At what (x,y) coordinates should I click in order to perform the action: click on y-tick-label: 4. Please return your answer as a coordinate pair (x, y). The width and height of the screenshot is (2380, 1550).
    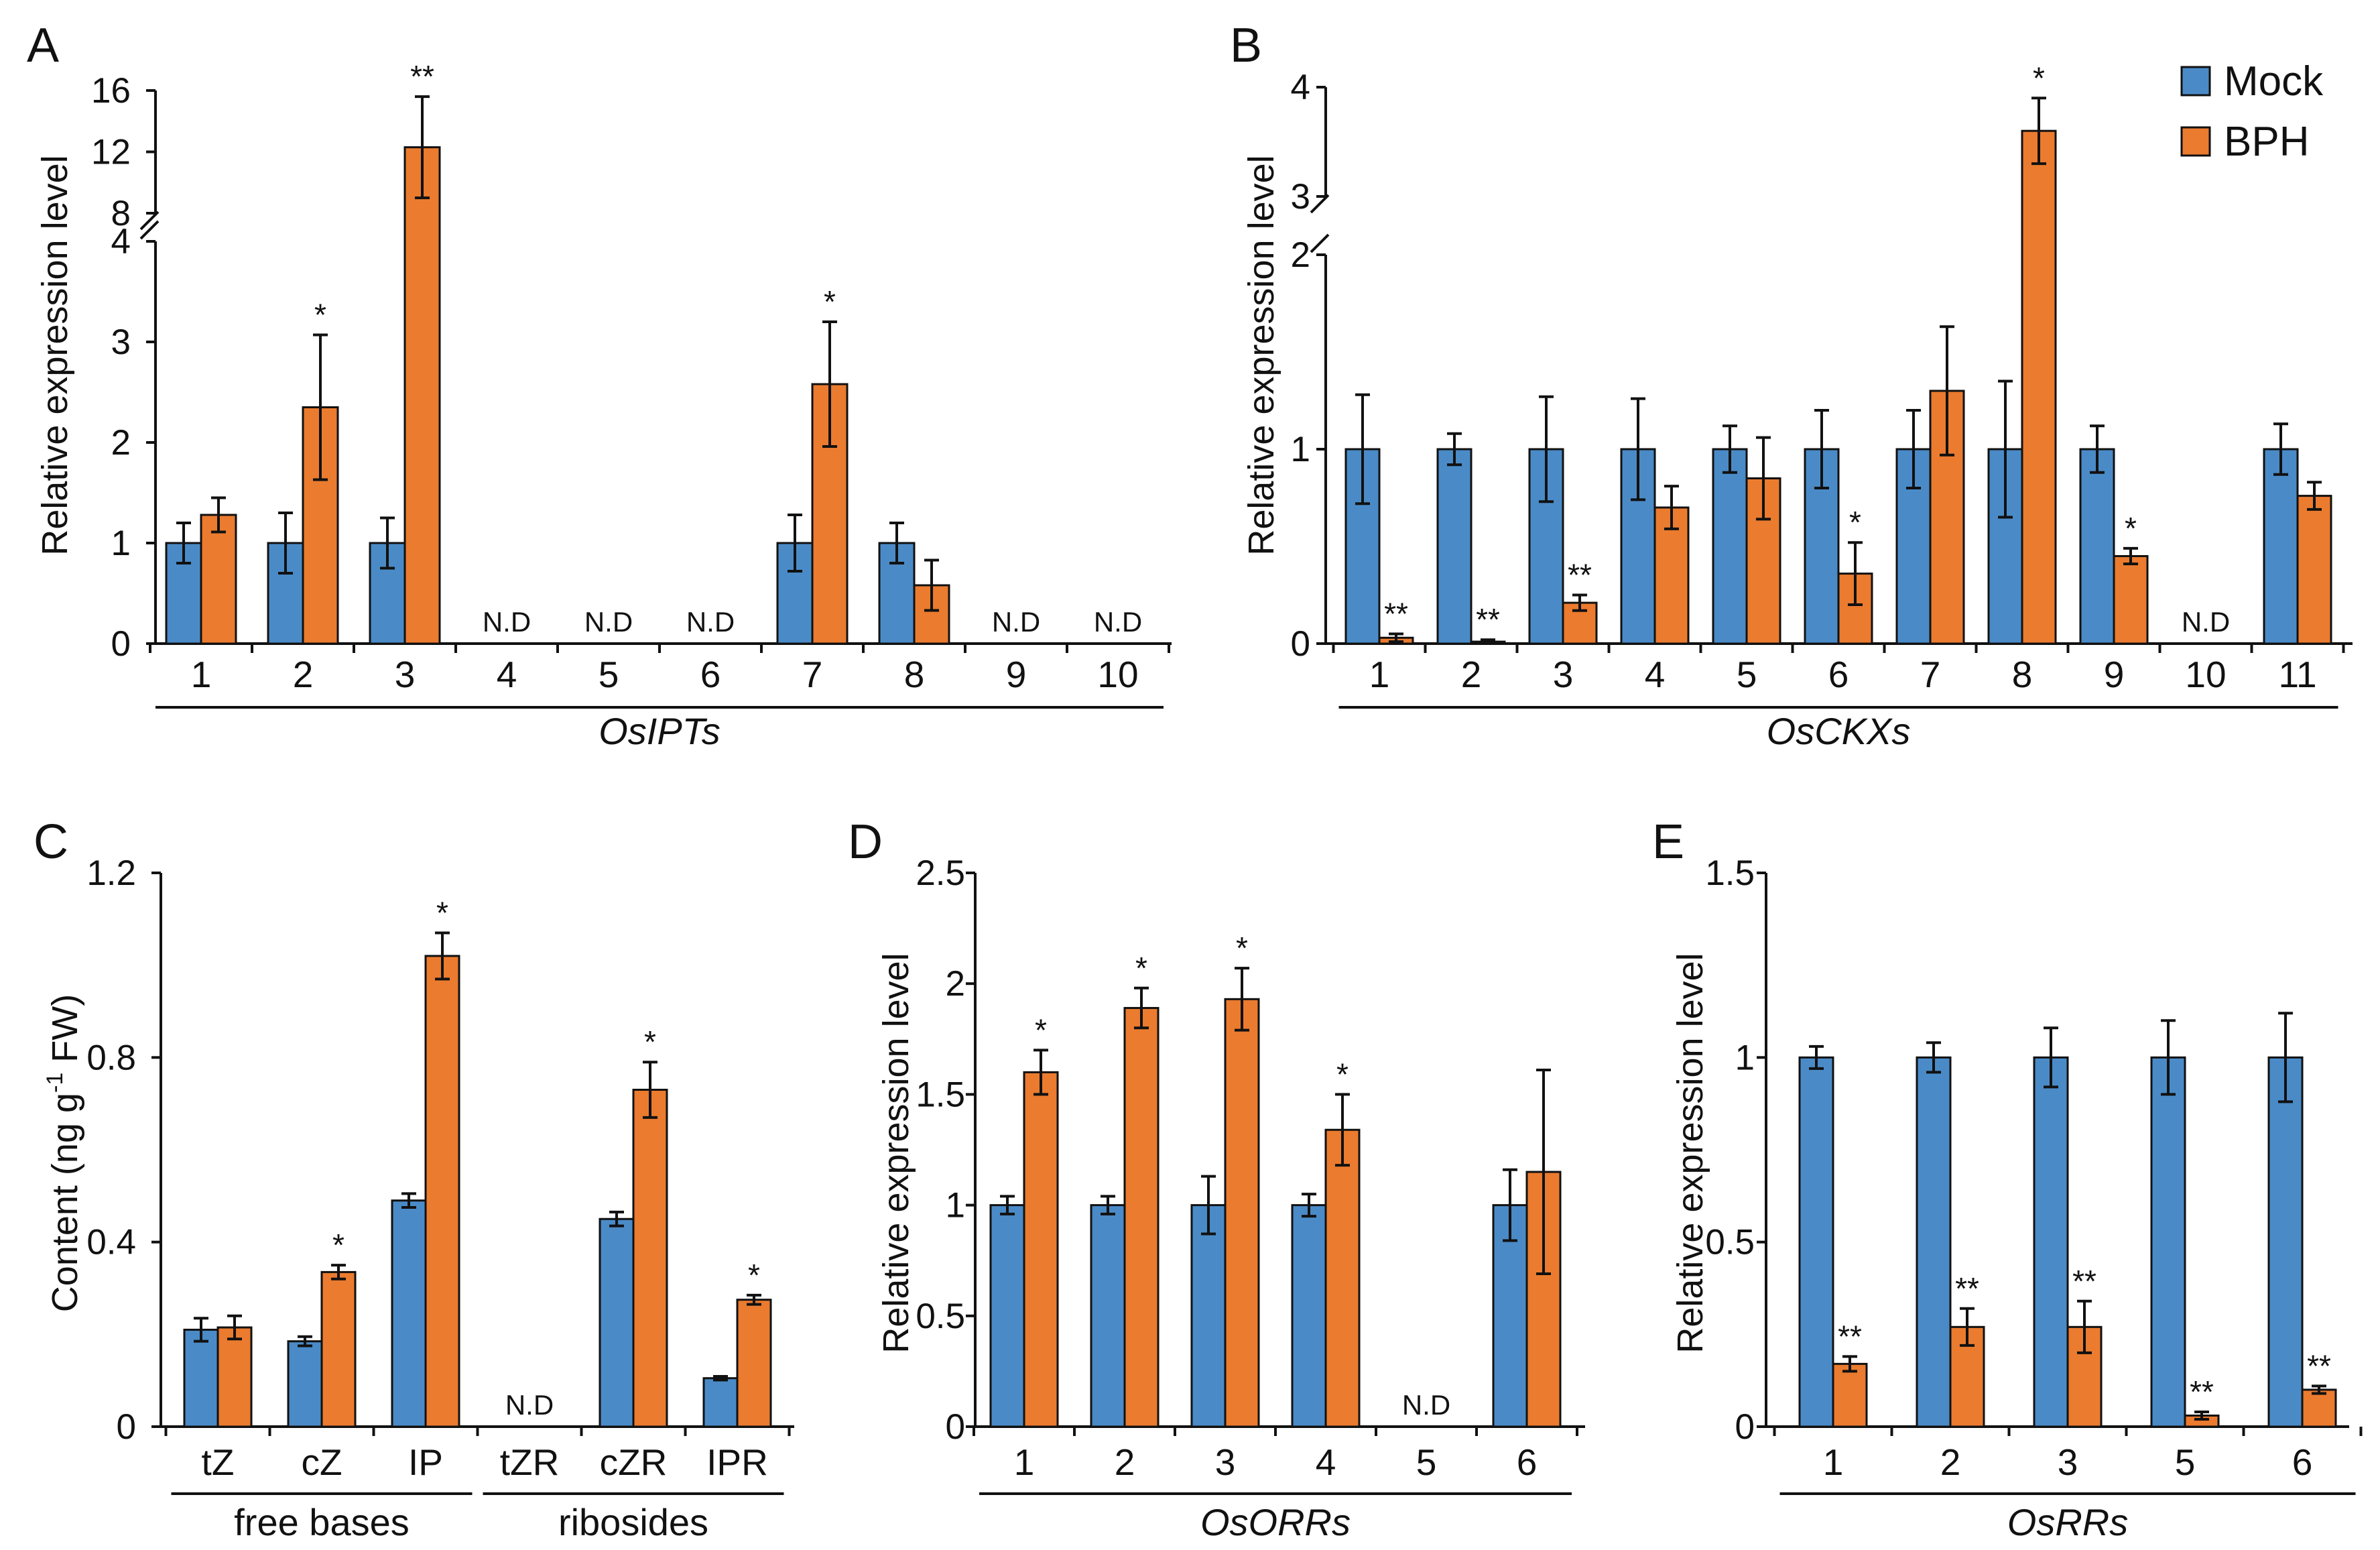
    Looking at the image, I should click on (1300, 88).